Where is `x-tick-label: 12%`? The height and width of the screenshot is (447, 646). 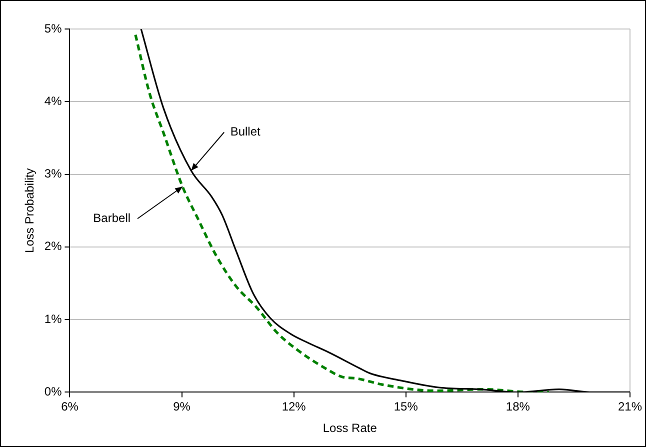
x-tick-label: 12% is located at coordinates (294, 407).